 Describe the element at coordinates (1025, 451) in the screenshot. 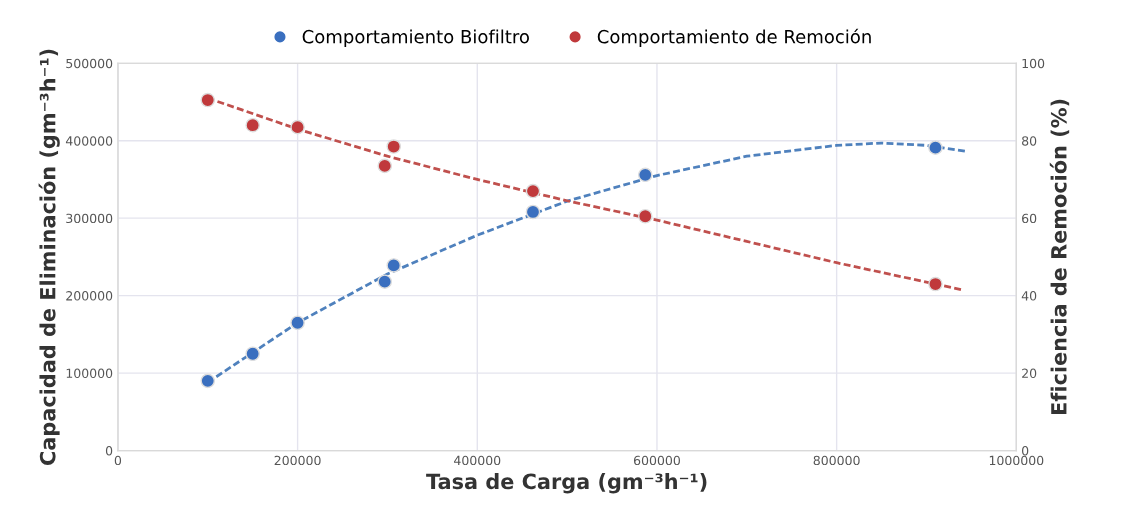

I see `y2-tick-label: 0` at that location.